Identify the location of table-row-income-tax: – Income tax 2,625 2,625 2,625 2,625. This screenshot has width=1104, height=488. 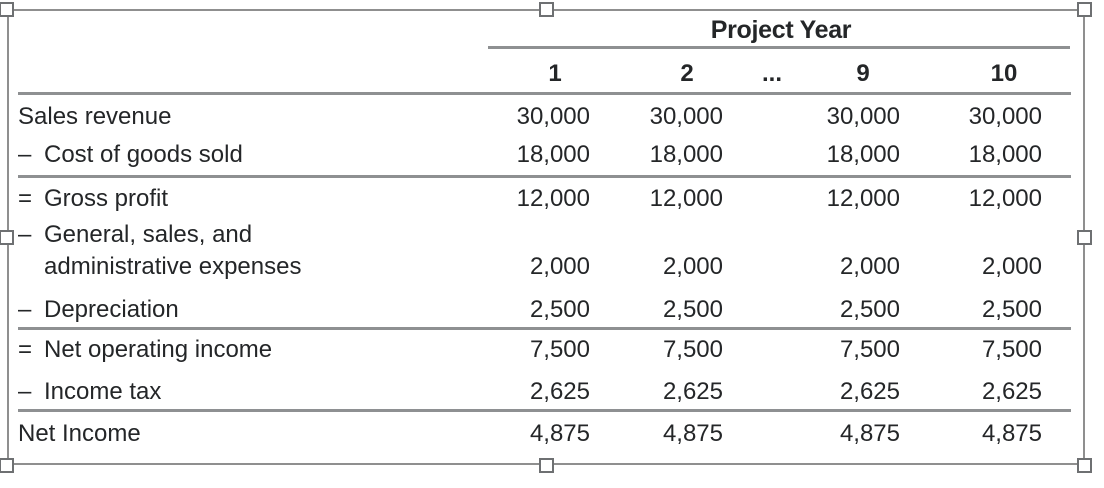
(552, 392).